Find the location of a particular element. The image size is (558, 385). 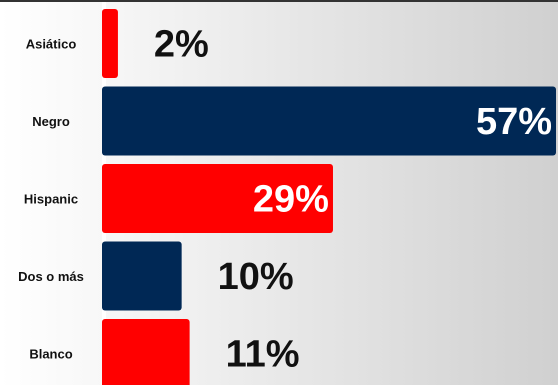

category-label: Hispanic is located at coordinates (51, 199).